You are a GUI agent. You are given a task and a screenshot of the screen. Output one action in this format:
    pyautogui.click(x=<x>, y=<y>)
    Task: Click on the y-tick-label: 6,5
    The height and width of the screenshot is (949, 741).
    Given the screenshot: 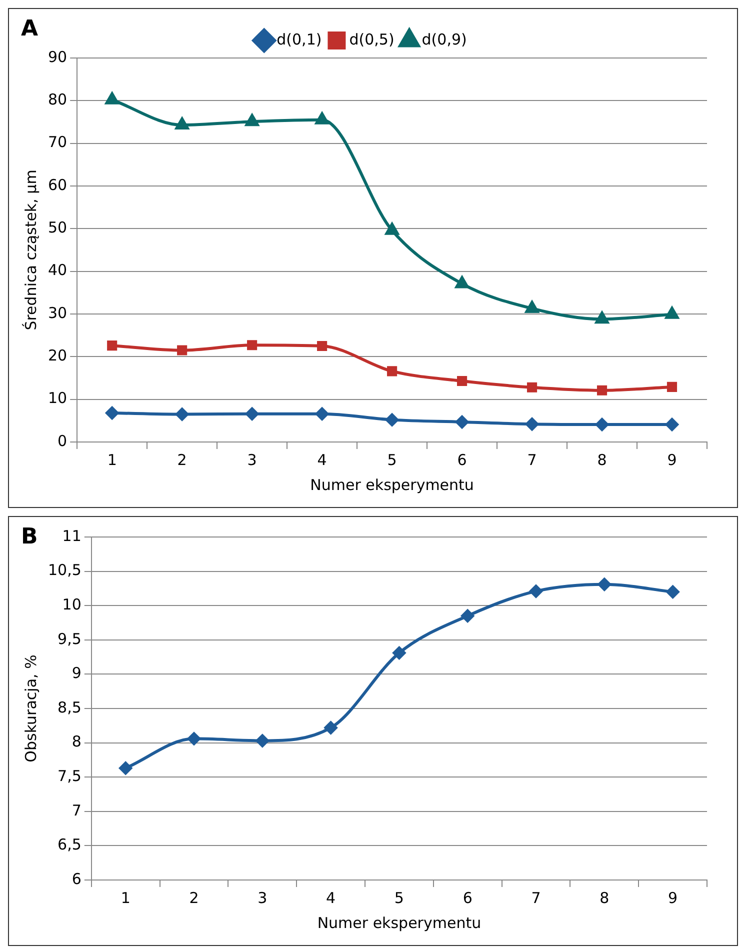 What is the action you would take?
    pyautogui.click(x=70, y=845)
    